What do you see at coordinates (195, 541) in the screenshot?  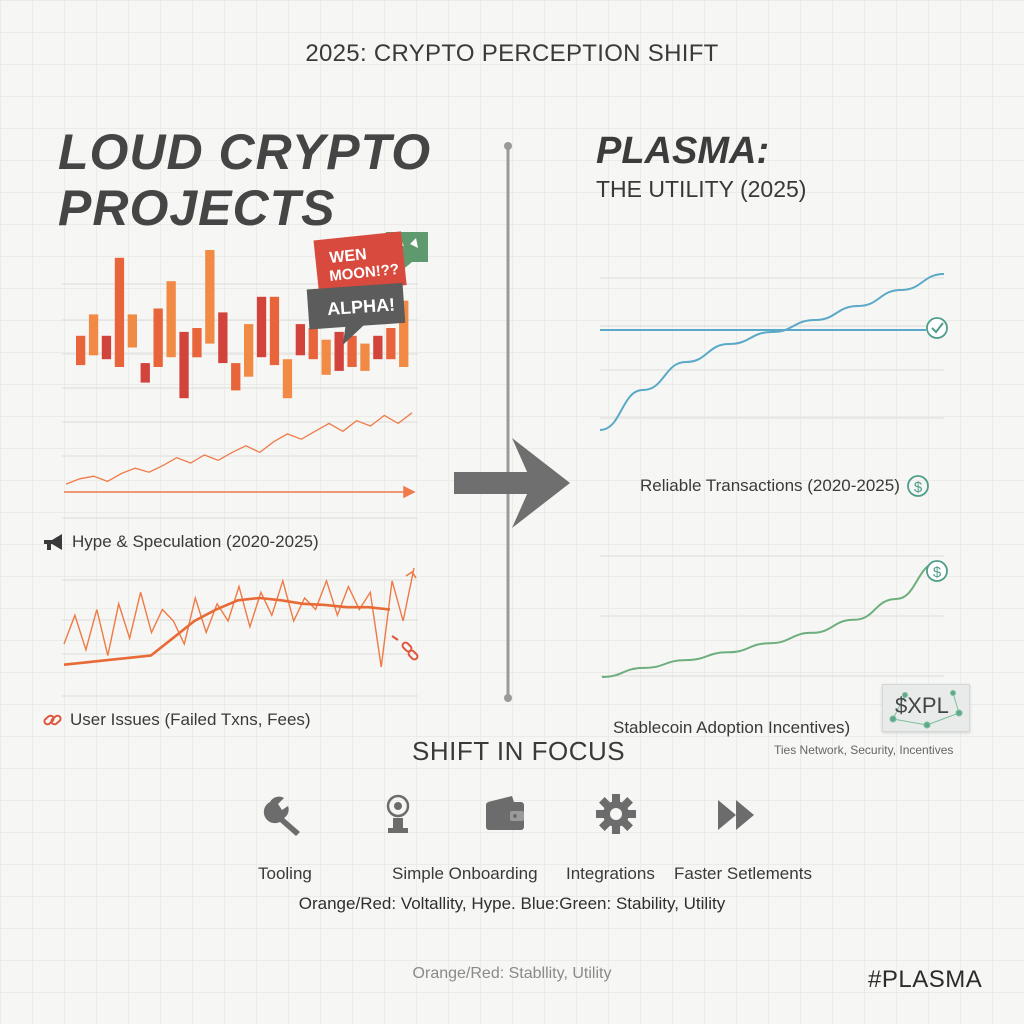 I see `hype-caption-text: Hype & Speculation (2020-2025)` at bounding box center [195, 541].